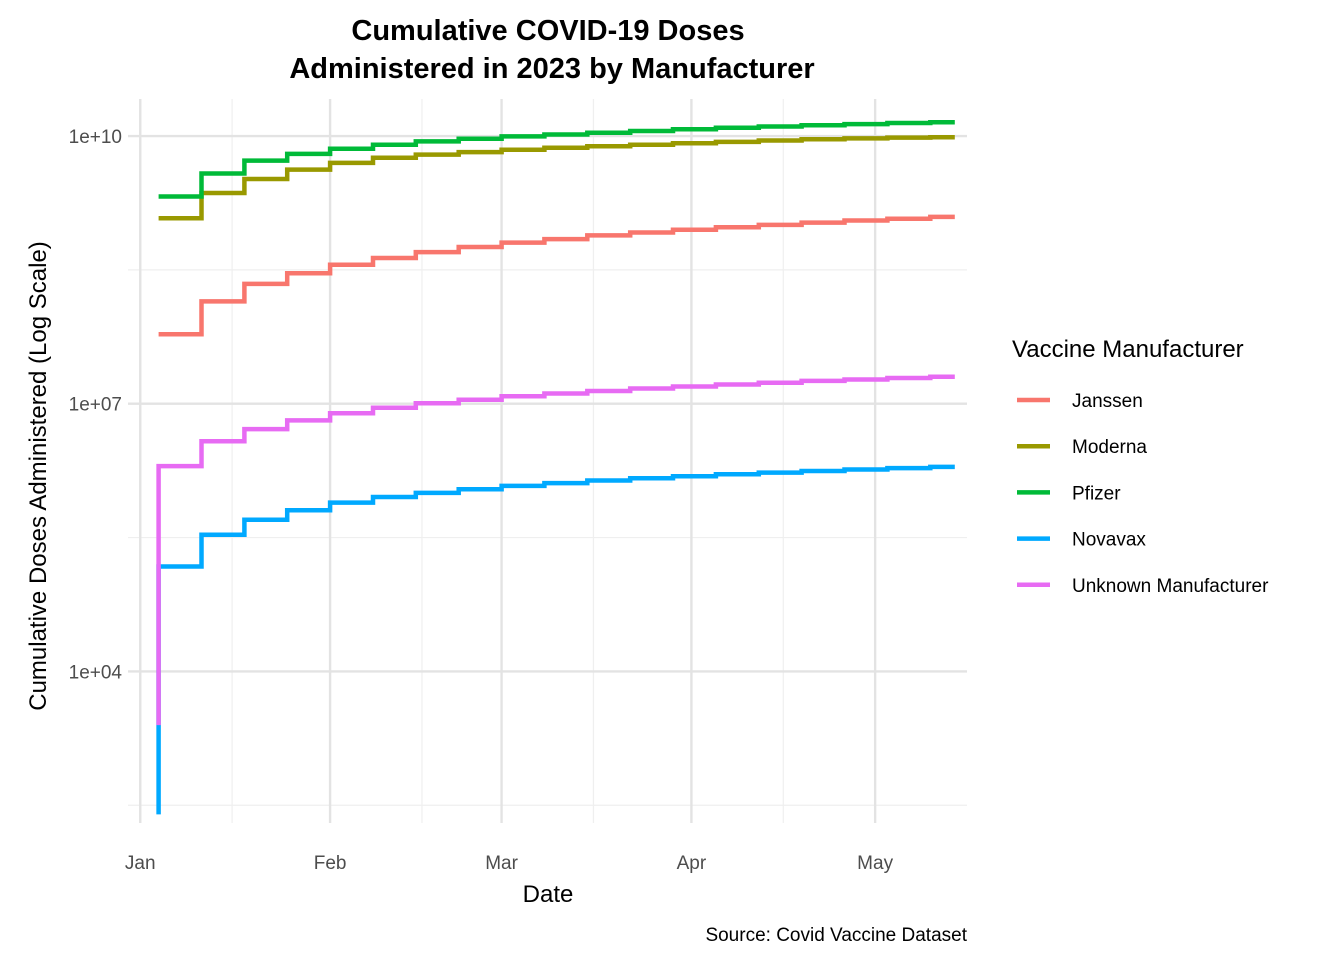 The height and width of the screenshot is (960, 1344). What do you see at coordinates (1109, 447) in the screenshot?
I see `legend-label-1: Moderna` at bounding box center [1109, 447].